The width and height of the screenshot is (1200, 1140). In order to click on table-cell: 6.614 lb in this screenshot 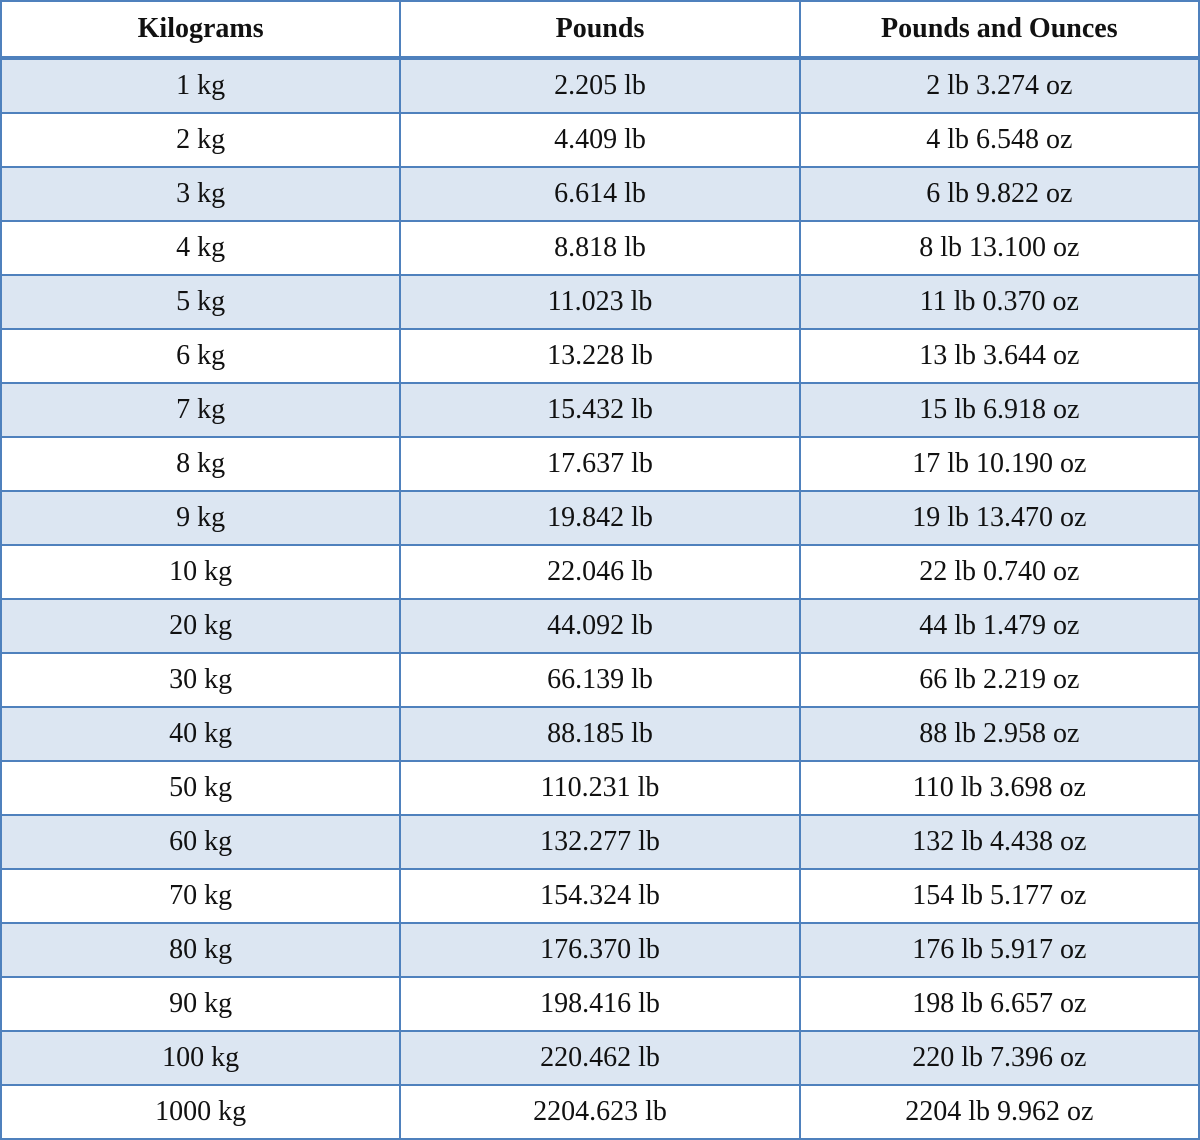, I will do `click(600, 194)`.